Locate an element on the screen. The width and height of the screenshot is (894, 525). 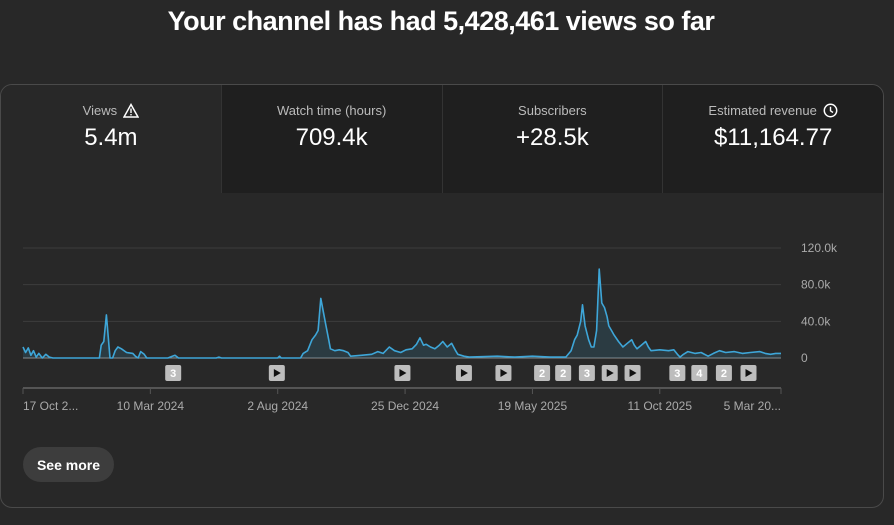
x-tick-label: 11 Oct 2025 is located at coordinates (660, 406).